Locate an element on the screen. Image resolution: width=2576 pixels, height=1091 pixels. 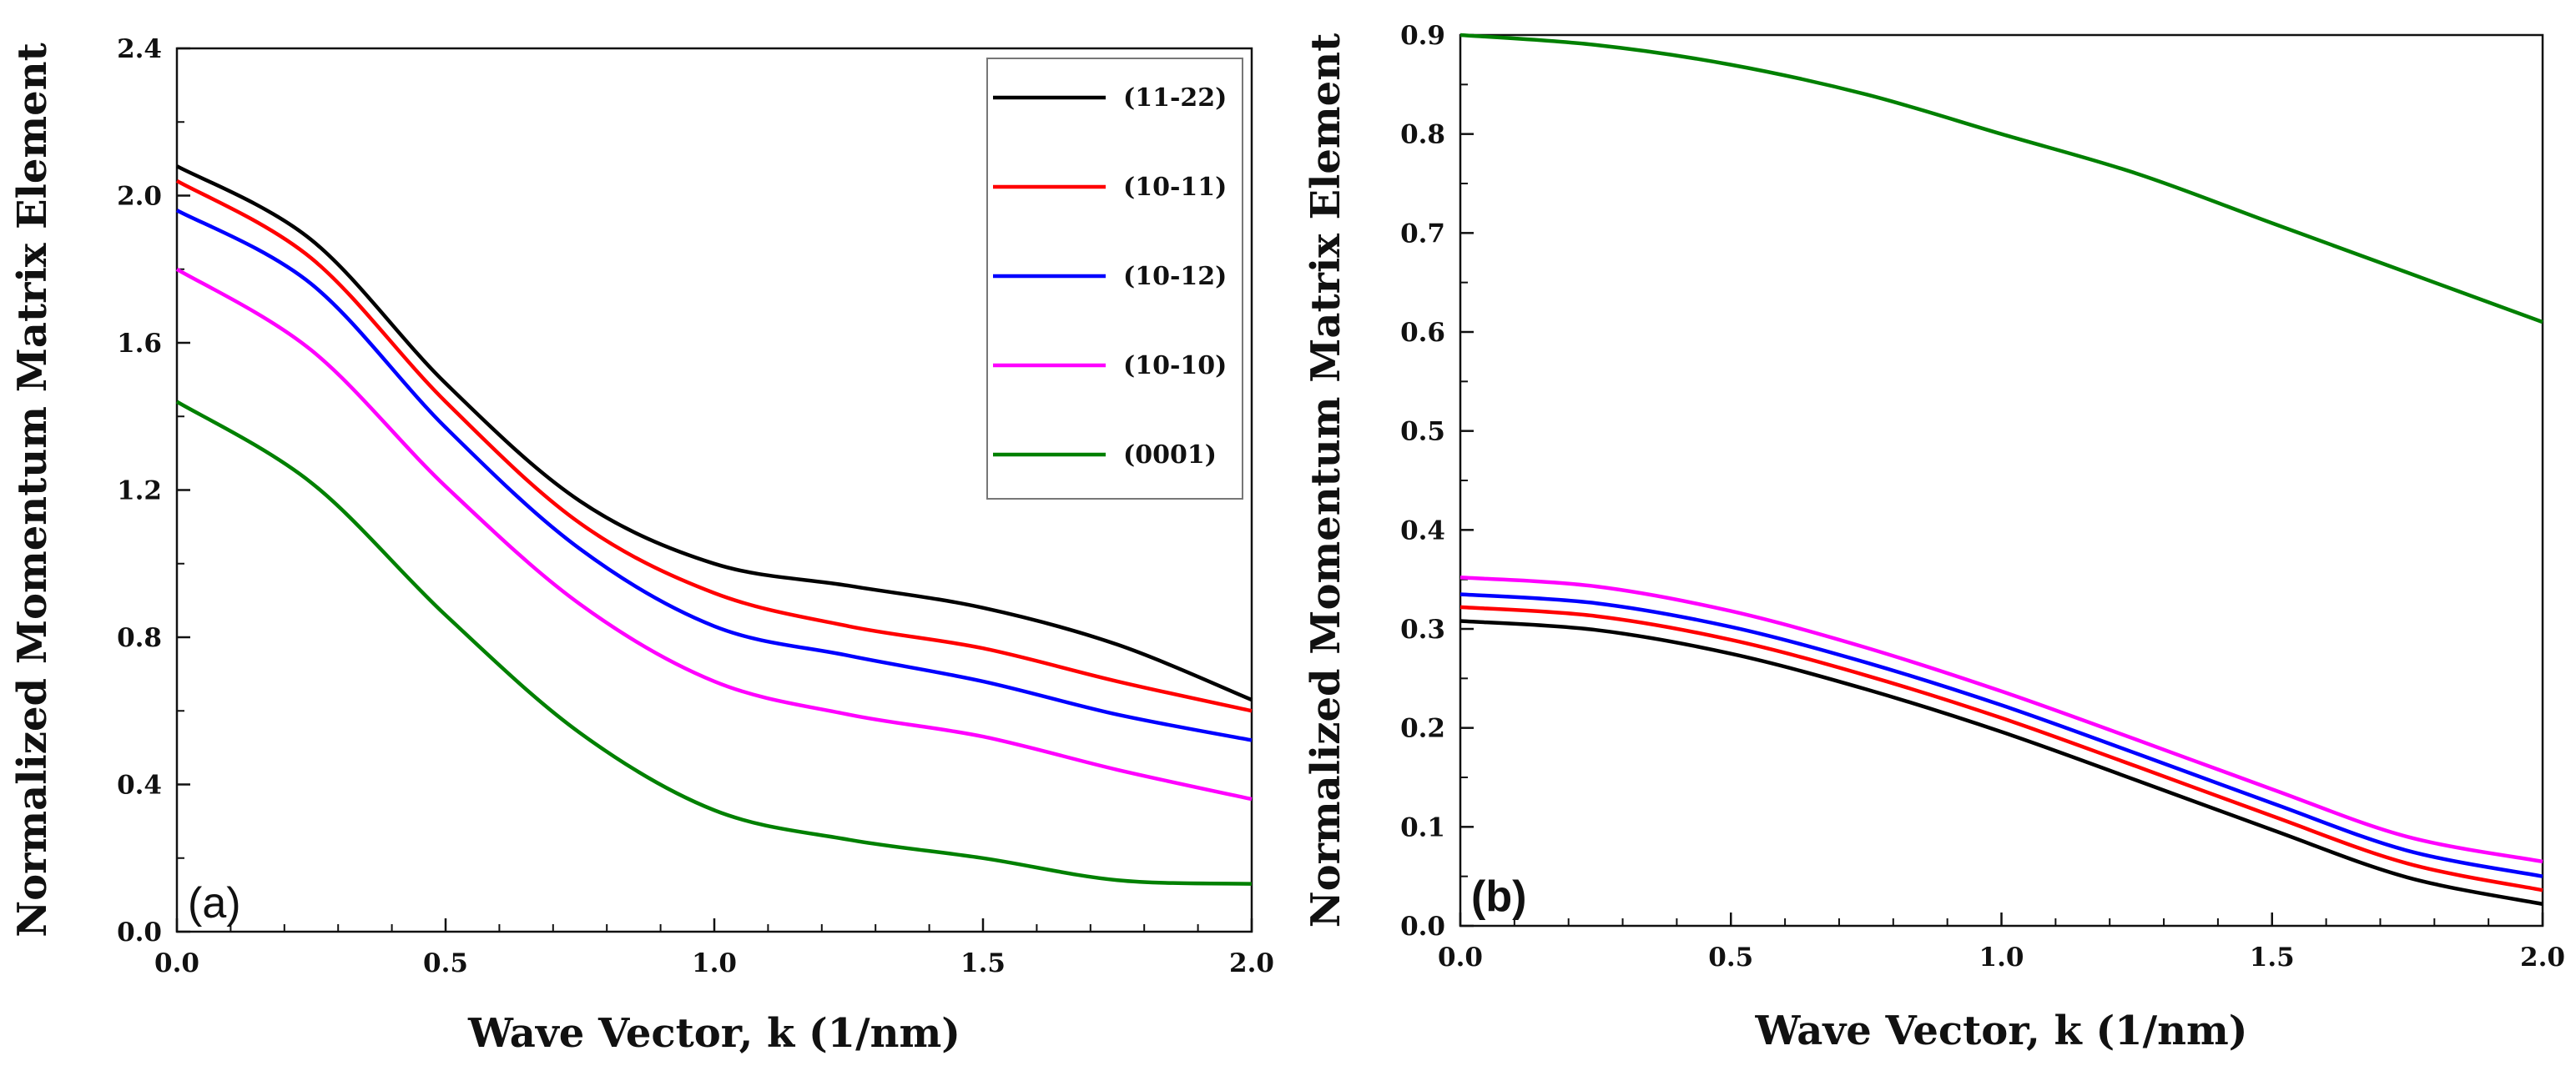
legend-label-10-12: (10-12) is located at coordinates (1175, 276).